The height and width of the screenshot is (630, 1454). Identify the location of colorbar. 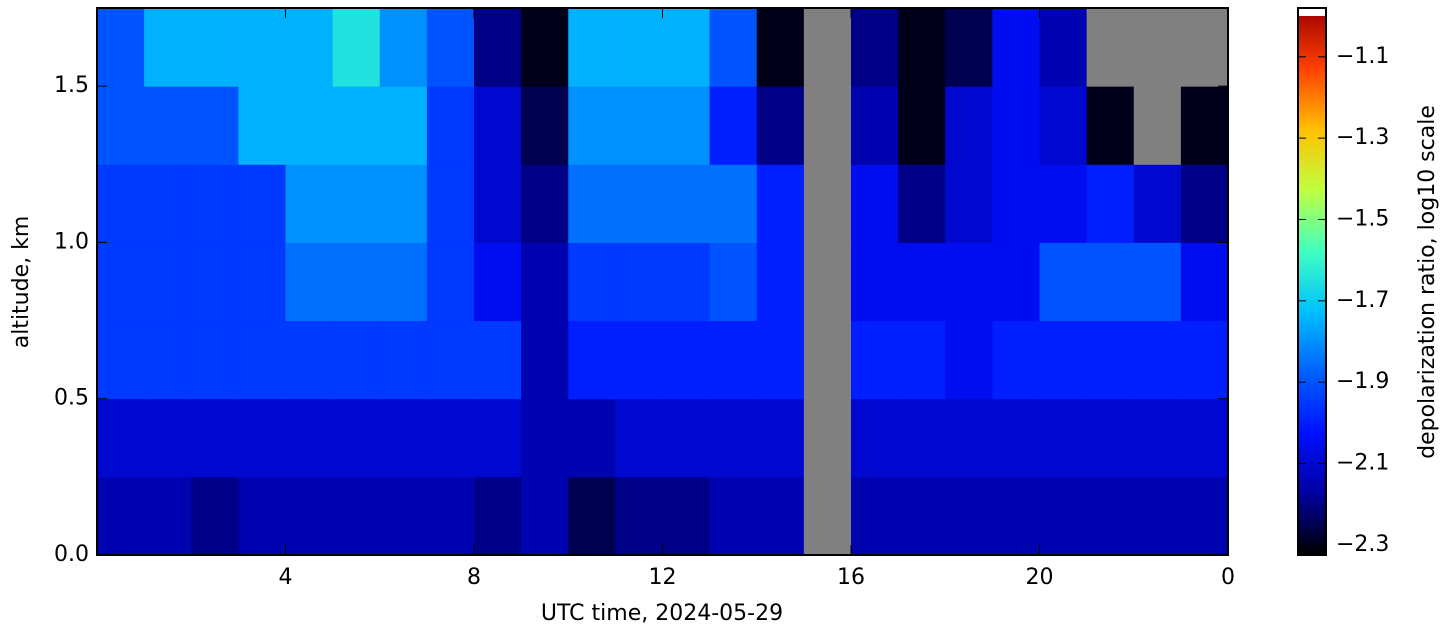
(1312, 281).